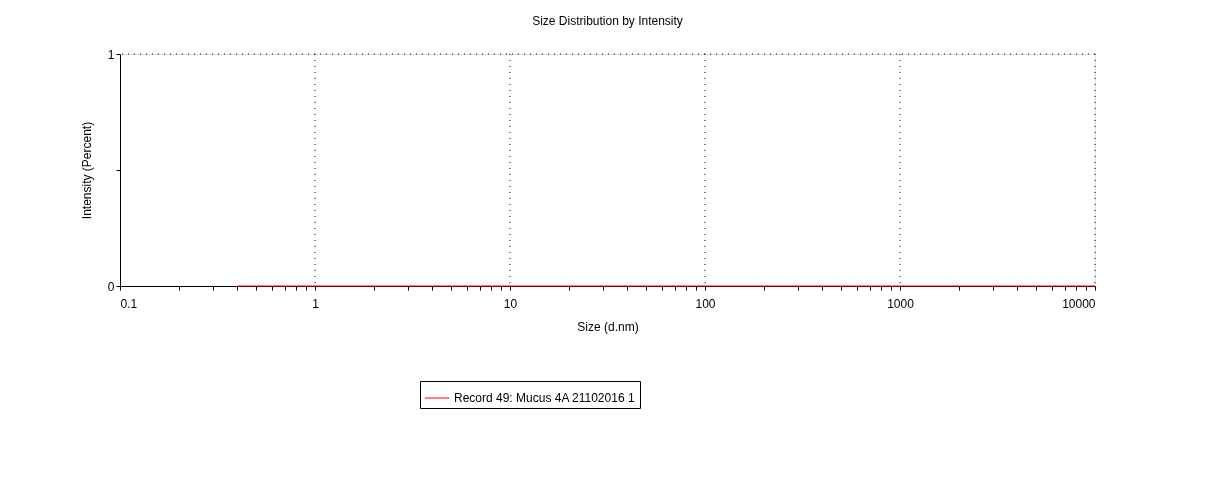 The height and width of the screenshot is (477, 1209). What do you see at coordinates (901, 303) in the screenshot?
I see `x-tick-label: 1000` at bounding box center [901, 303].